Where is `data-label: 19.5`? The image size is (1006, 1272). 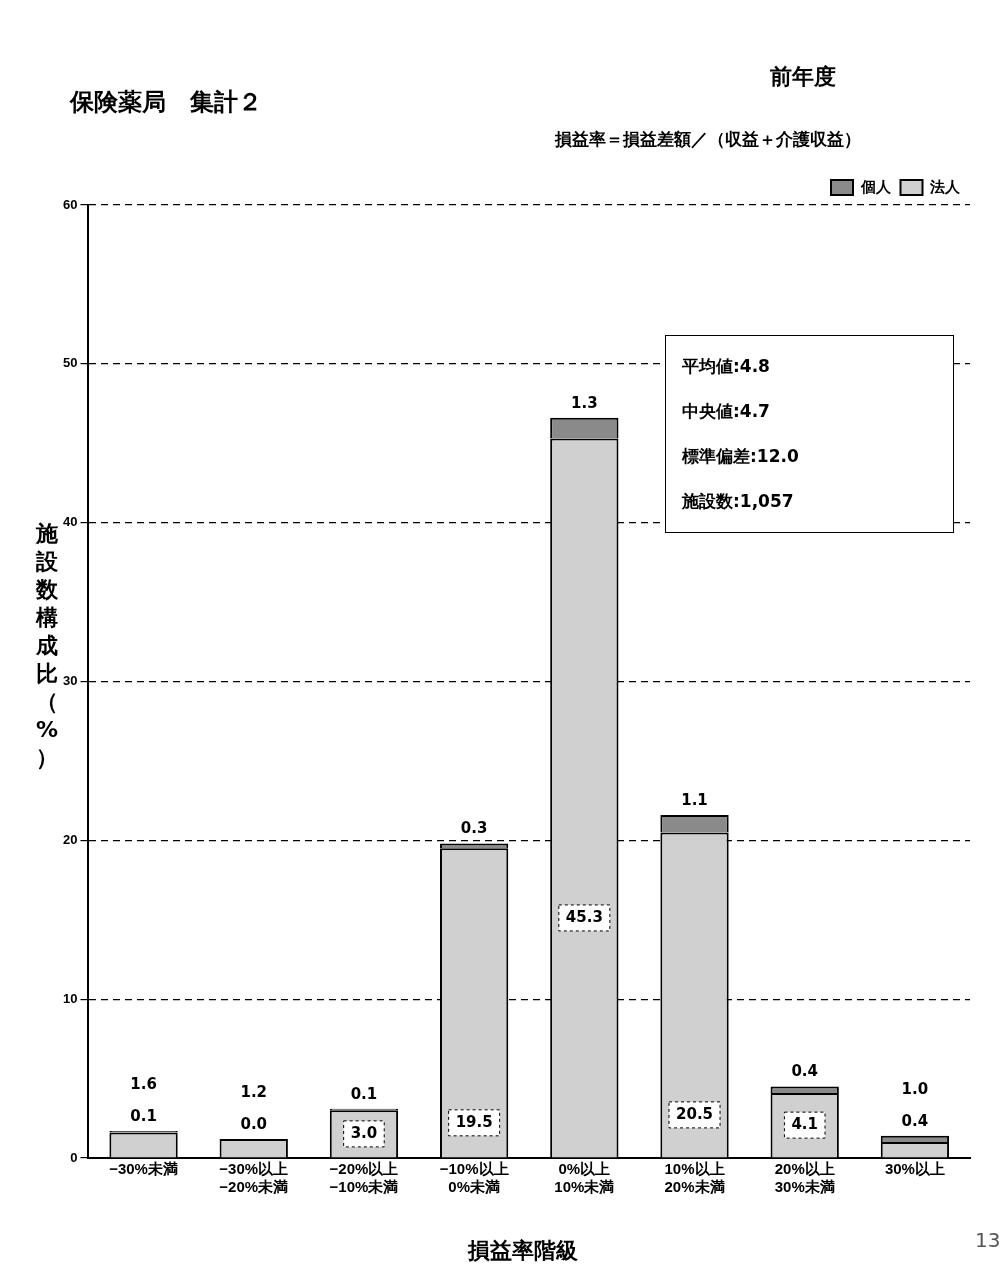
data-label: 19.5 is located at coordinates (474, 1121).